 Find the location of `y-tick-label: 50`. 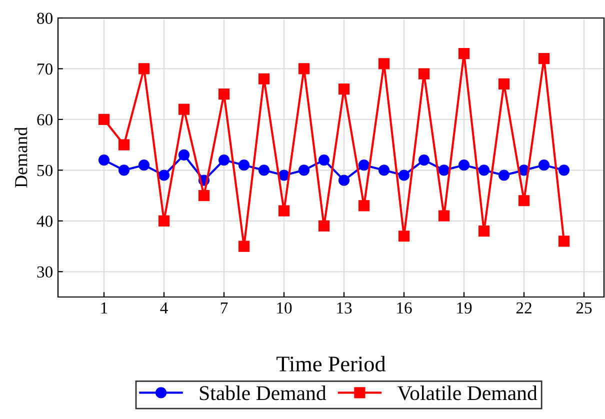

y-tick-label: 50 is located at coordinates (45, 170).